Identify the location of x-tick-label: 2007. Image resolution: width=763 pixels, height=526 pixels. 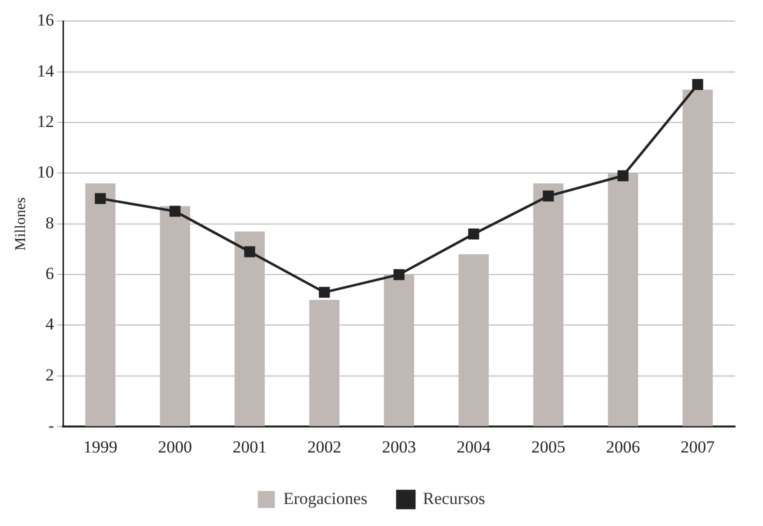
(698, 446).